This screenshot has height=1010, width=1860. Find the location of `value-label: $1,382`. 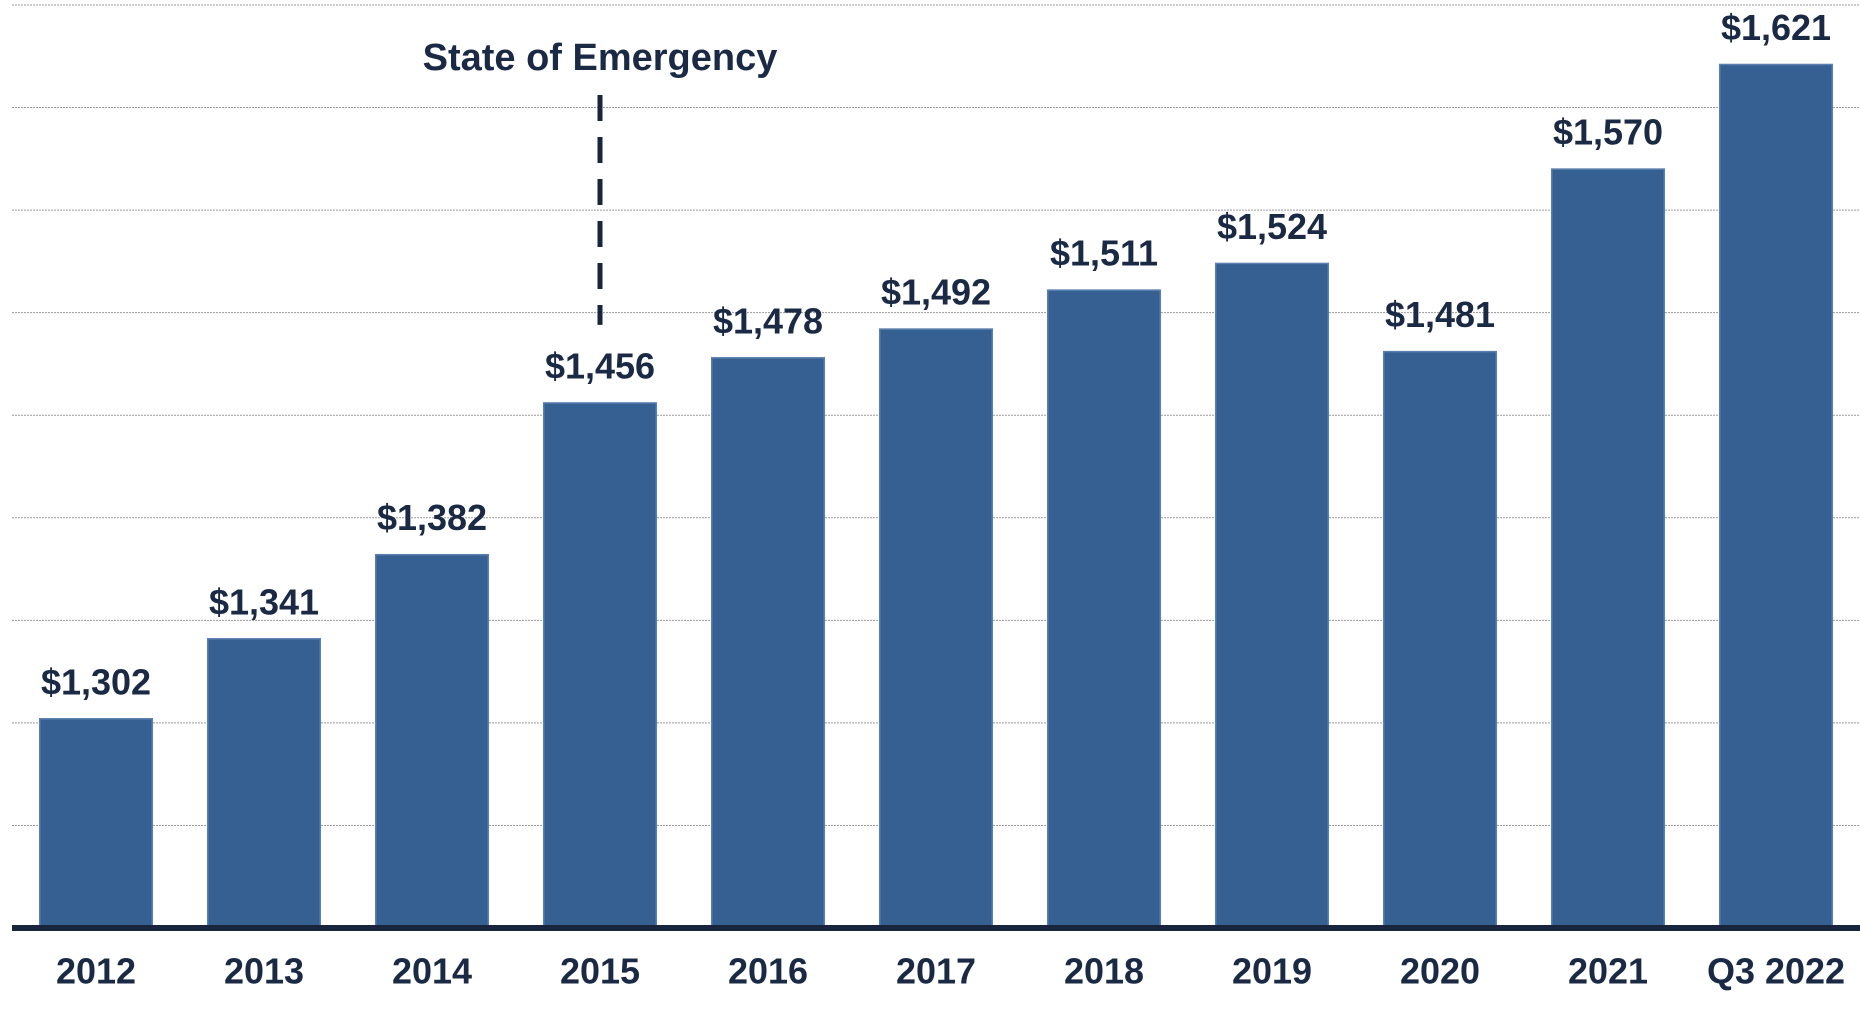

value-label: $1,382 is located at coordinates (432, 517).